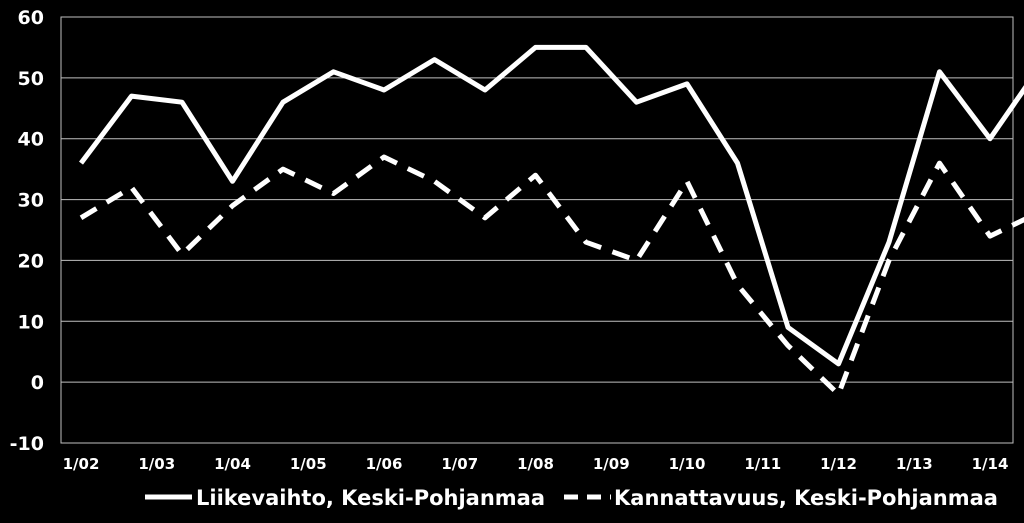 This screenshot has height=523, width=1024. What do you see at coordinates (27, 444) in the screenshot?
I see `y-tick-label: -10` at bounding box center [27, 444].